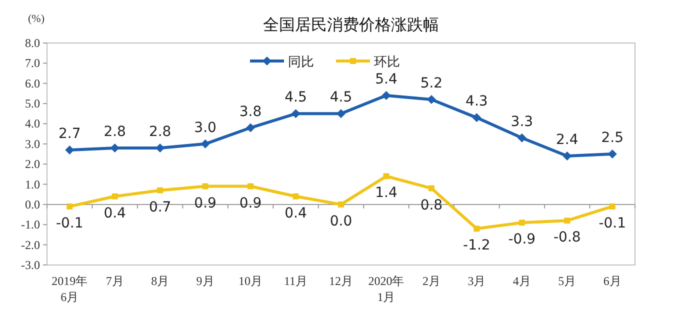 The height and width of the screenshot is (322, 679). Describe the element at coordinates (567, 238) in the screenshot. I see `data-label: -0.8` at that location.